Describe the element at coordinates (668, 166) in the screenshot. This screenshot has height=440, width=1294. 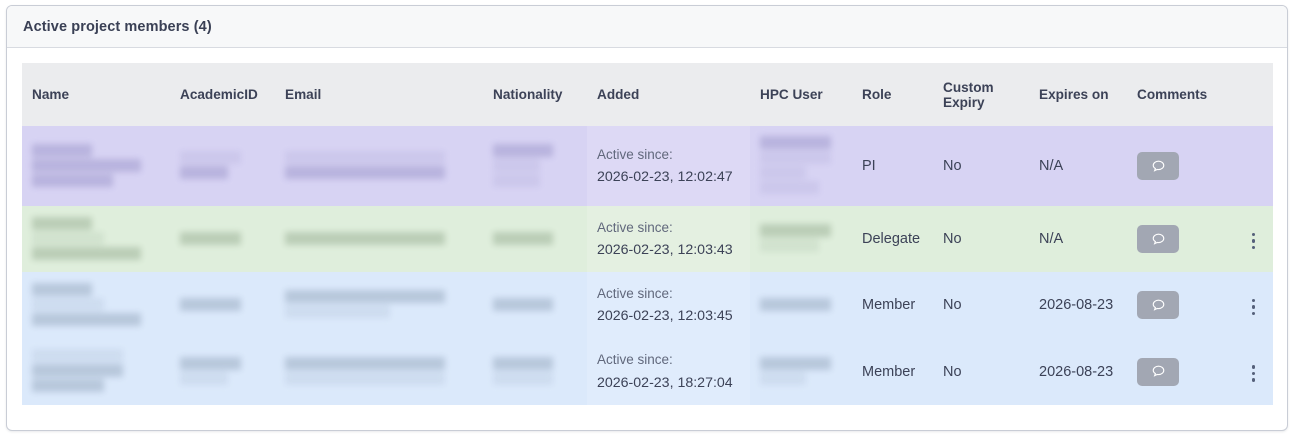
I see `cell-added: Active since: 2026-02-23, 12:02:47` at that location.